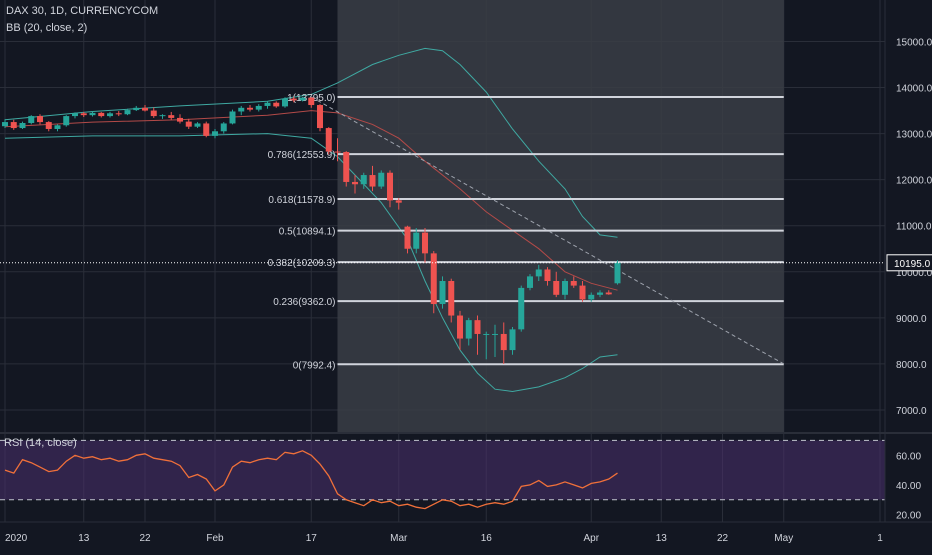 This screenshot has height=555, width=932. What do you see at coordinates (40, 443) in the screenshot?
I see `rsi-indicator-label: RSI (14, close)` at bounding box center [40, 443].